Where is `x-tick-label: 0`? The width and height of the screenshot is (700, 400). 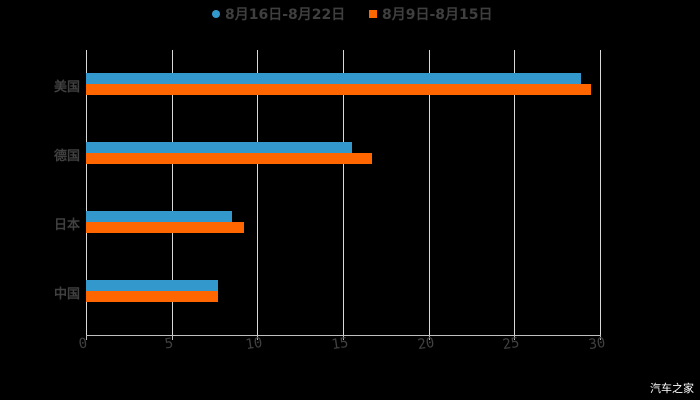
x-tick-label: 0 is located at coordinates (83, 344).